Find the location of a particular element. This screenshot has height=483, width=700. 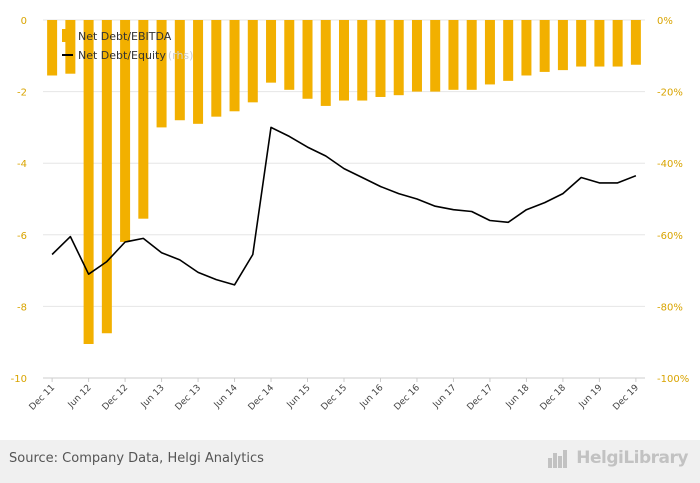

legend: Net Debt/EBITDA Net Debt/Equity (rhs) is located at coordinates (127, 45).